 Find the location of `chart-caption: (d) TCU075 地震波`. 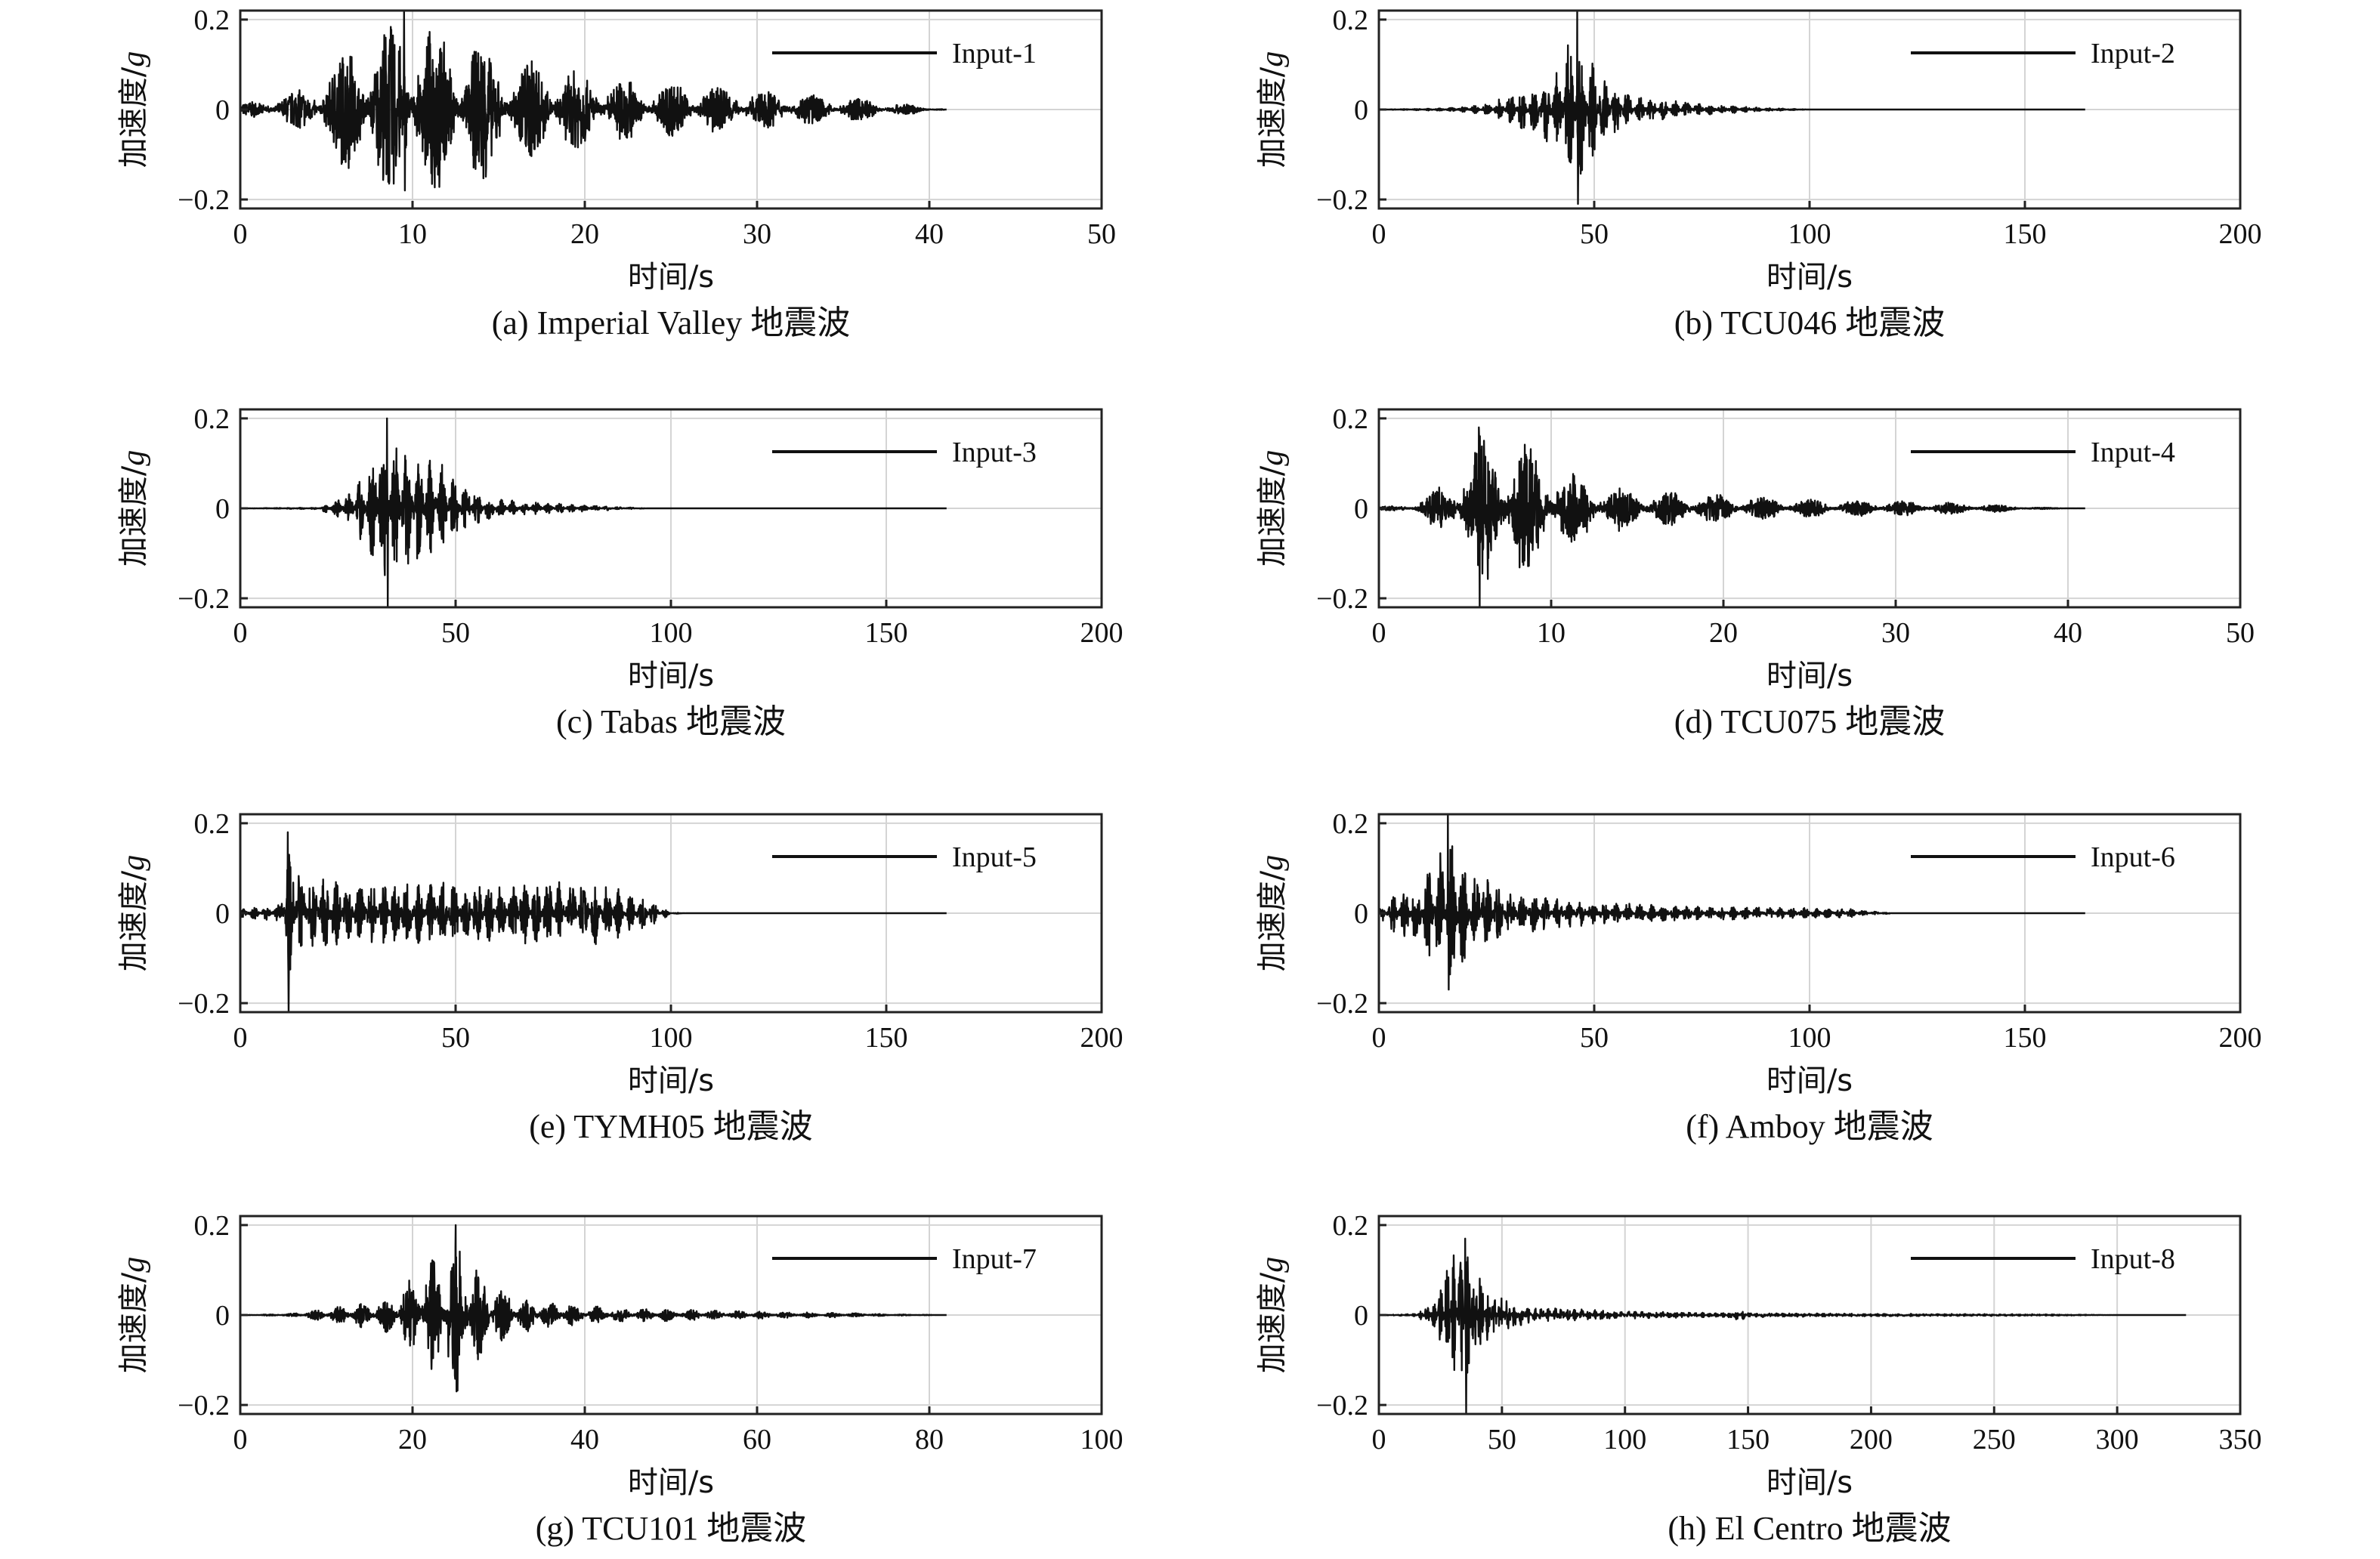

chart-caption: (d) TCU075 地震波 is located at coordinates (1810, 721).